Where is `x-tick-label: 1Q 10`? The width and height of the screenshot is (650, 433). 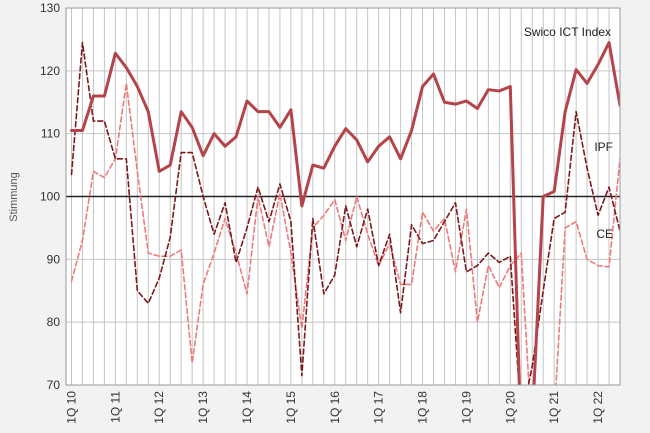 x-tick-label: 1Q 10 is located at coordinates (71, 407).